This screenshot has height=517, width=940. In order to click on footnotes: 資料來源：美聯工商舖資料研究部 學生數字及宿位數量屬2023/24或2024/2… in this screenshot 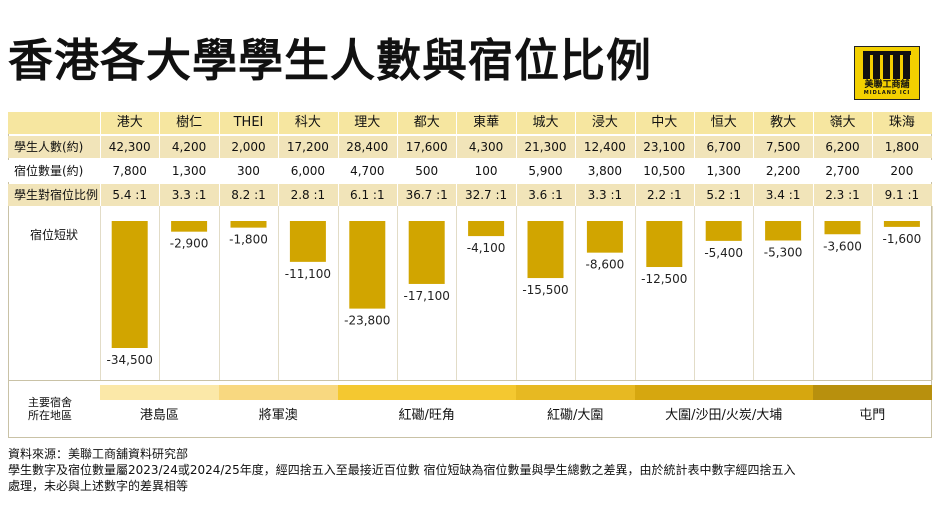, I will do `click(470, 470)`.